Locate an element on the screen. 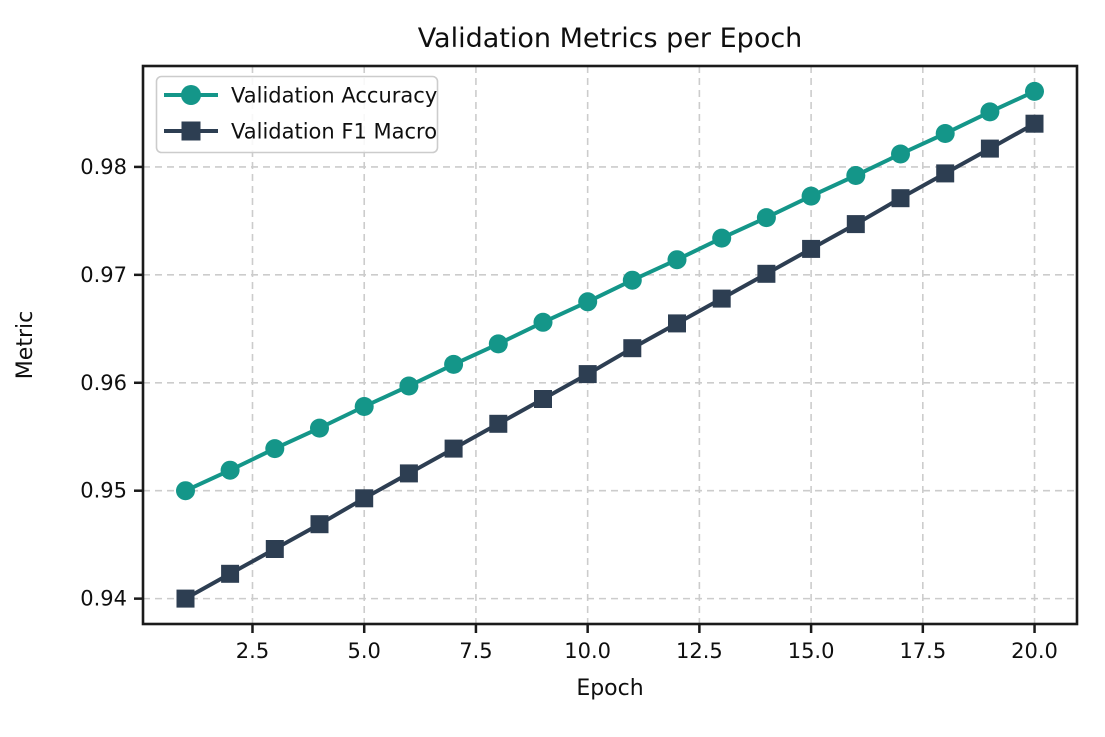 The image size is (1105, 737). y-axis-label: Metric is located at coordinates (25, 345).